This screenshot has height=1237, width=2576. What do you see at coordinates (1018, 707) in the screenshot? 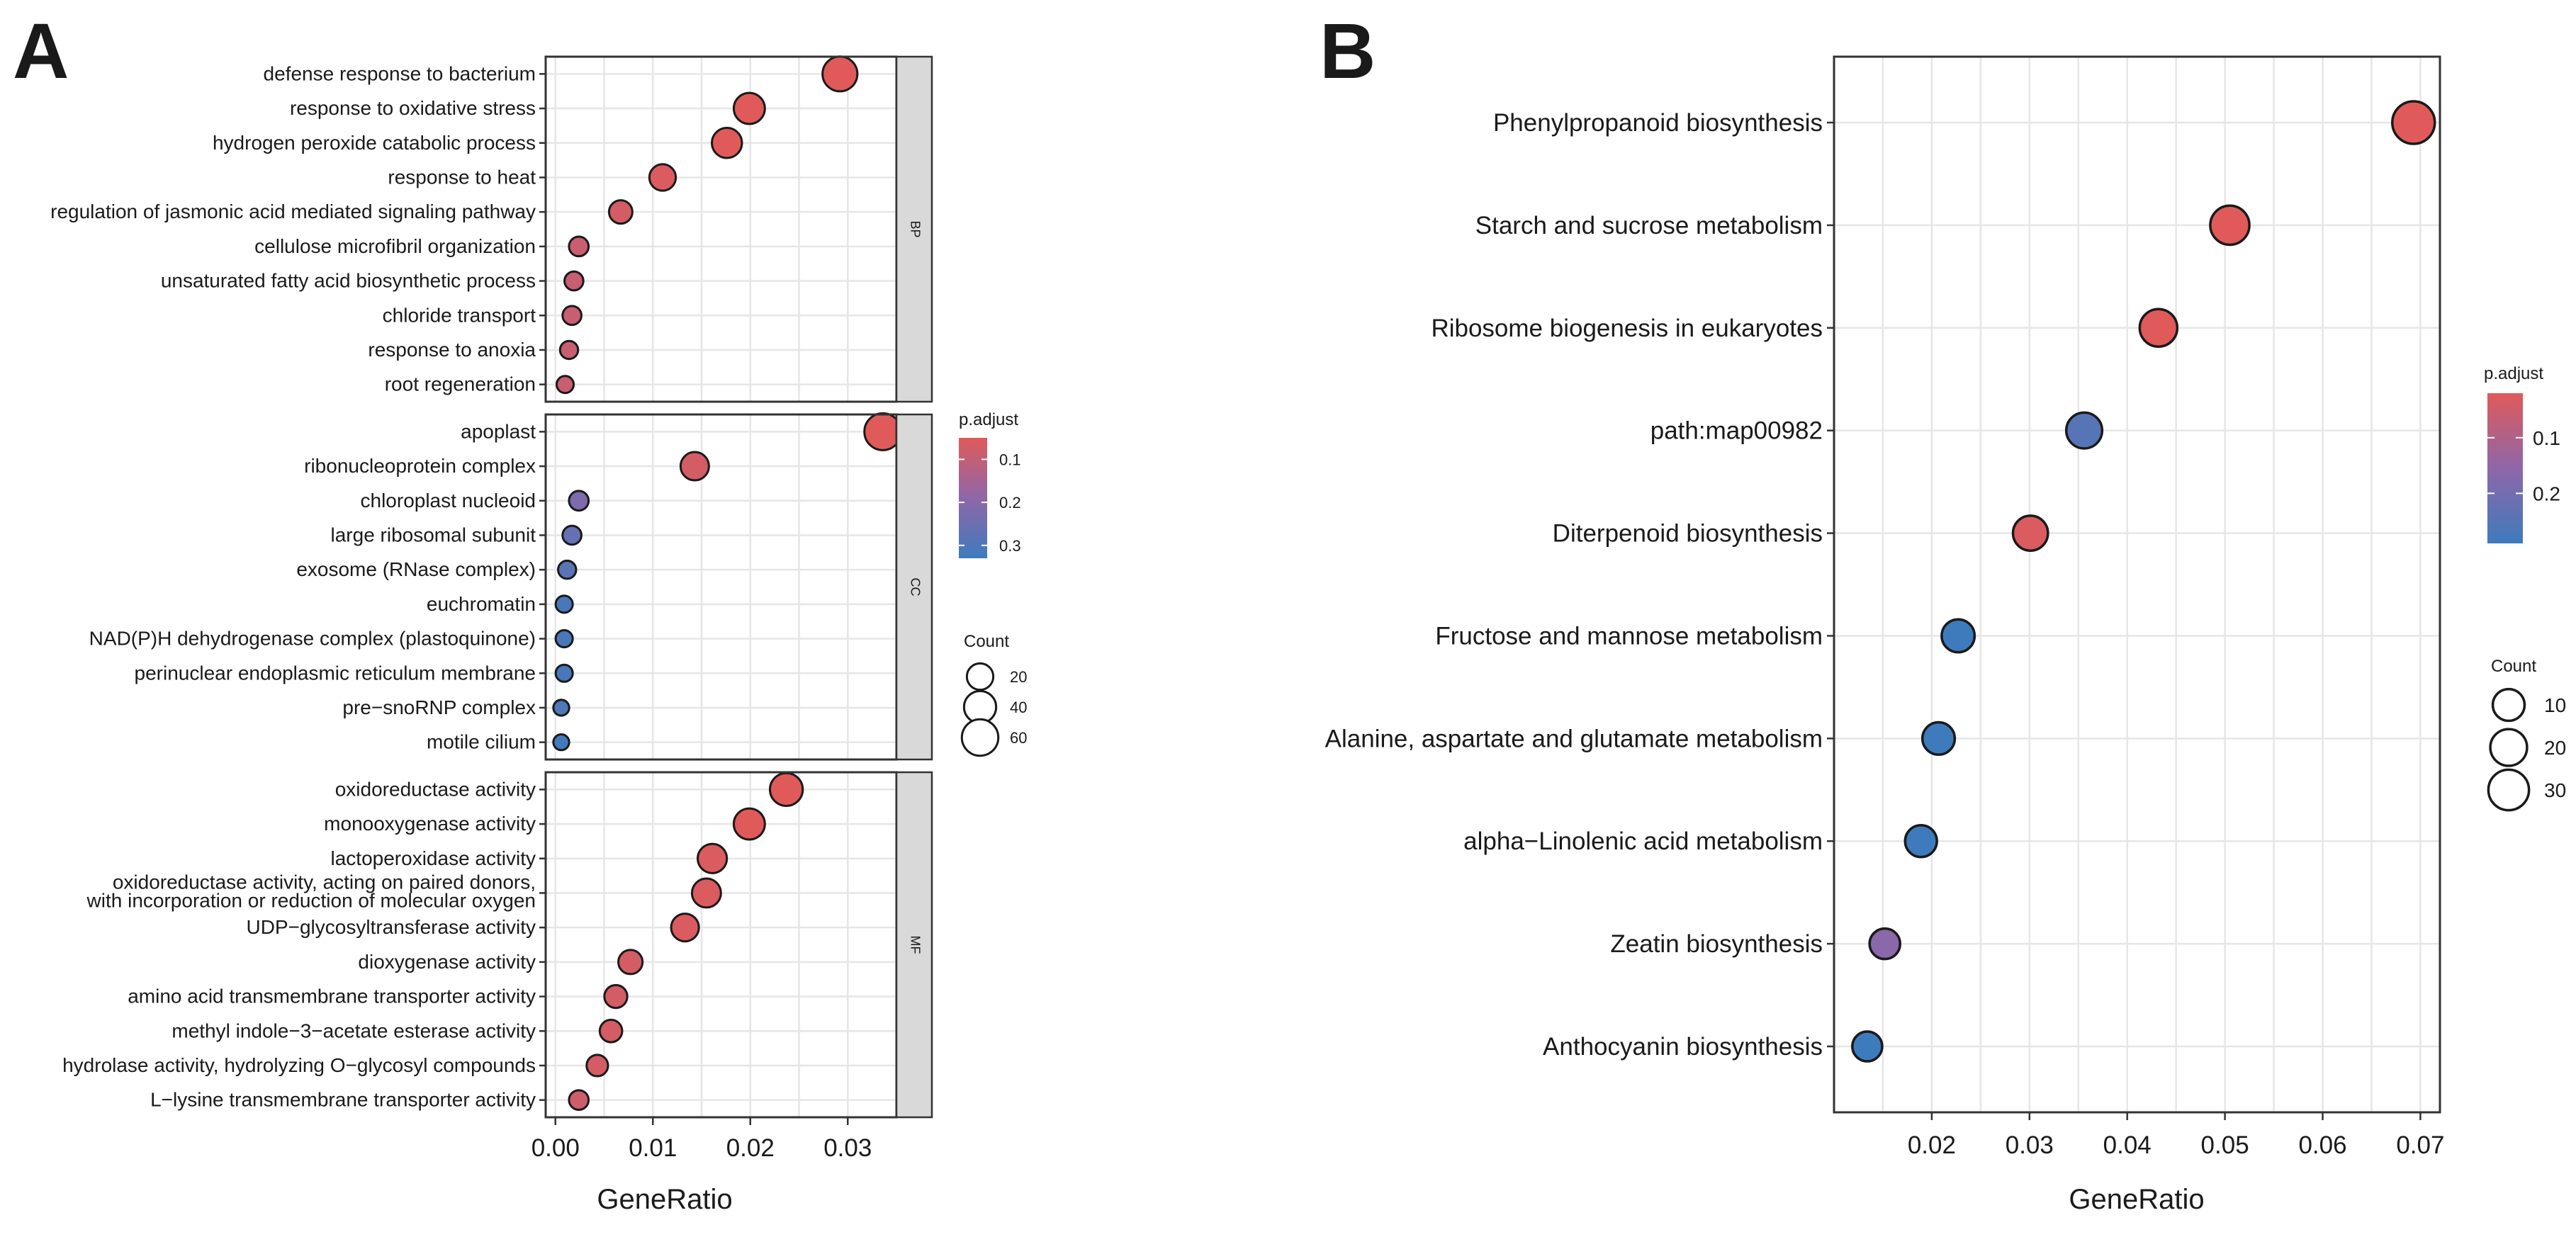
I see `panel-a-size-key-label: 40` at bounding box center [1018, 707].